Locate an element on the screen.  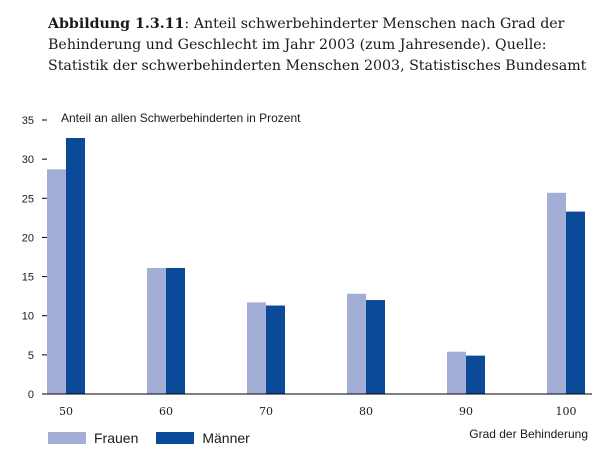
y-tick-label: 10 is located at coordinates (28, 317).